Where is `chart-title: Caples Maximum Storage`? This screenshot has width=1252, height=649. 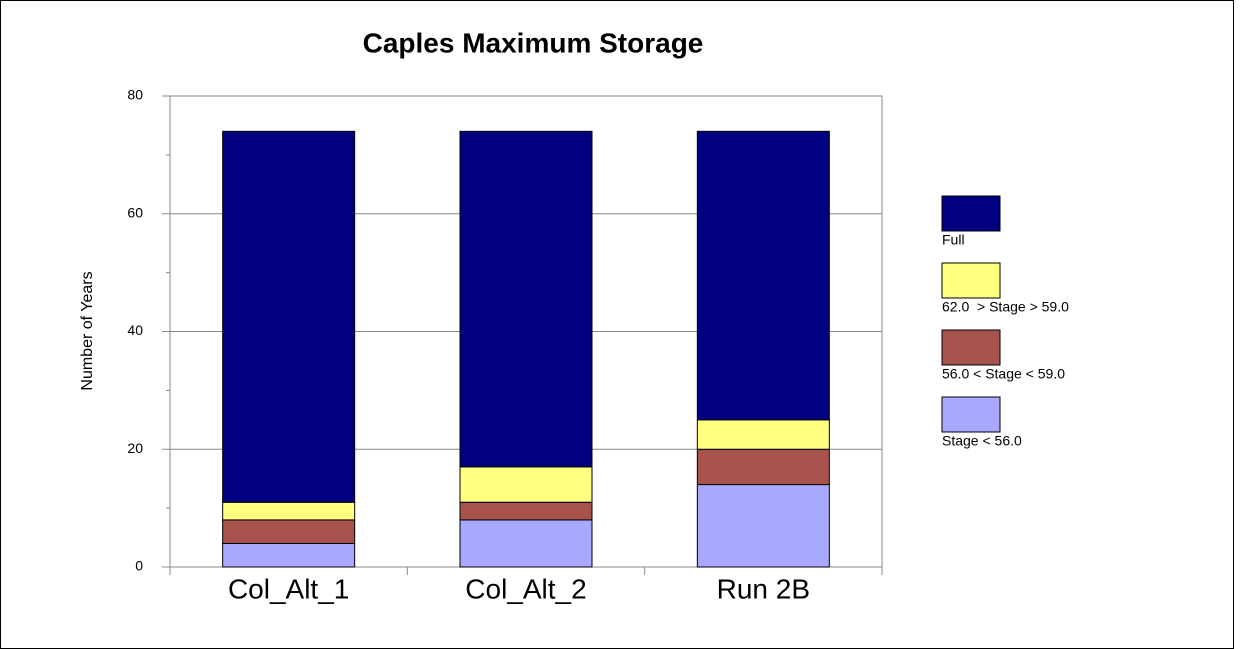
chart-title: Caples Maximum Storage is located at coordinates (533, 42).